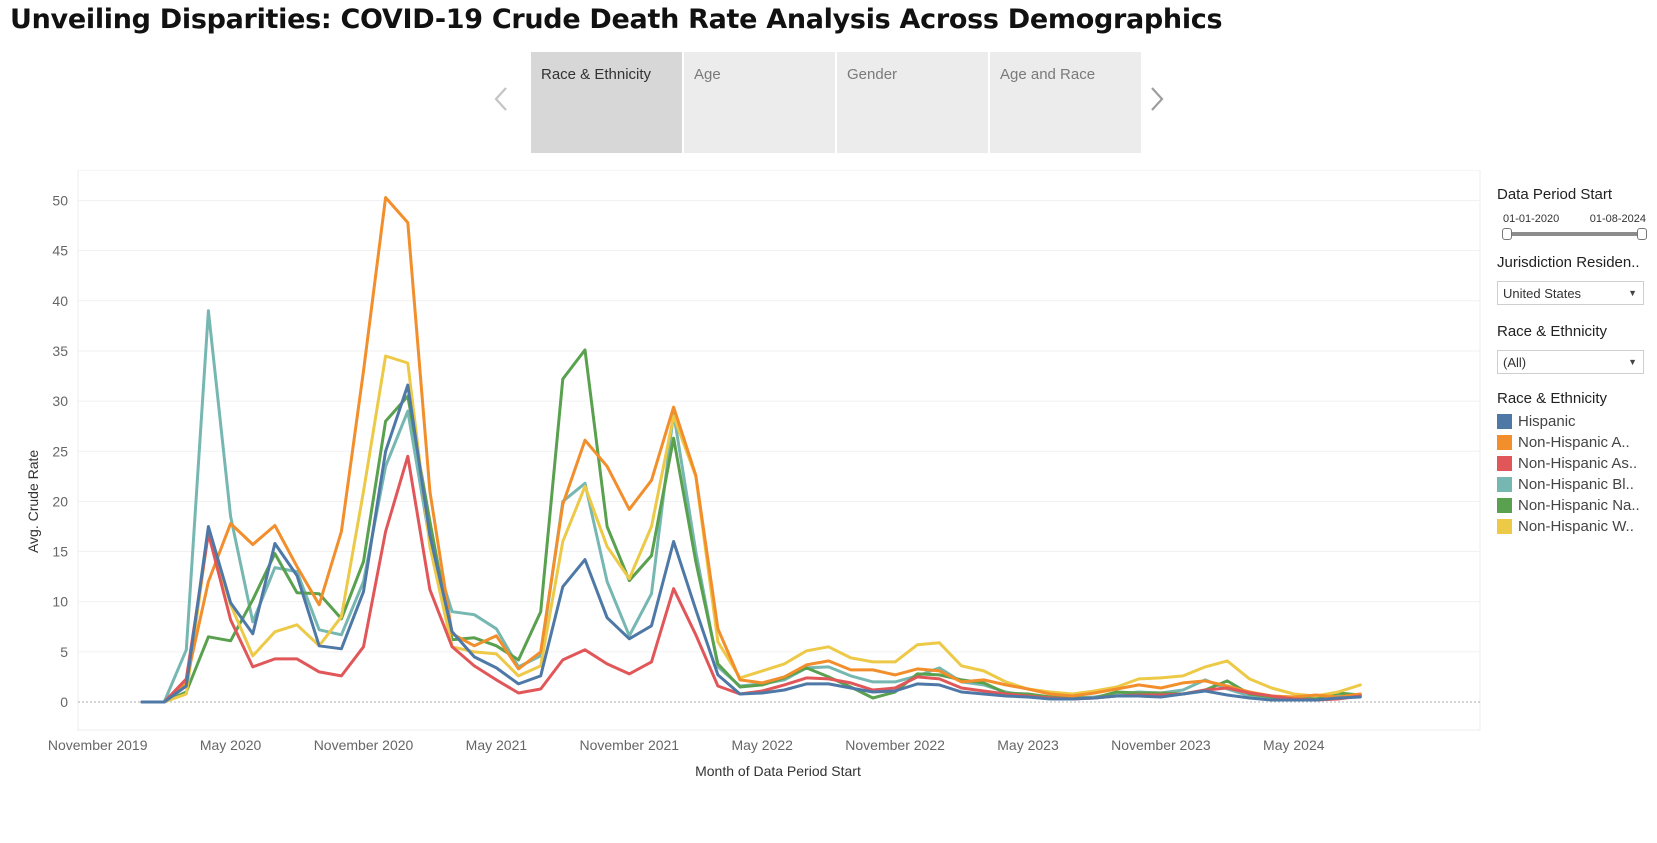 The width and height of the screenshot is (1657, 843). What do you see at coordinates (1157, 99) in the screenshot?
I see `next-tab-arrow-icon` at bounding box center [1157, 99].